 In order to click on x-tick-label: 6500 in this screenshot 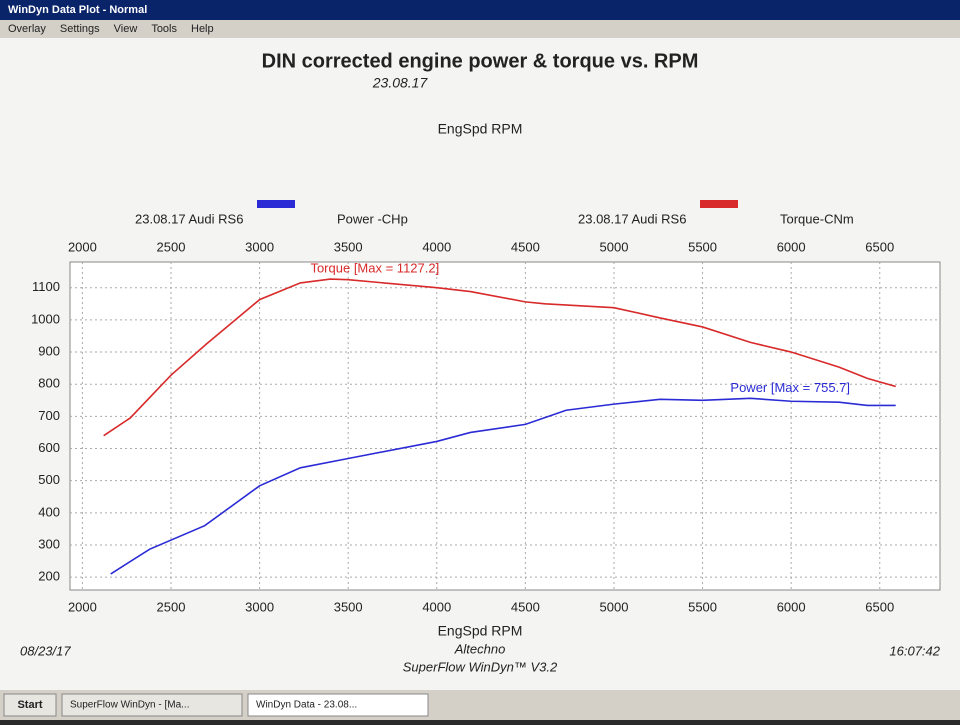, I will do `click(879, 606)`.